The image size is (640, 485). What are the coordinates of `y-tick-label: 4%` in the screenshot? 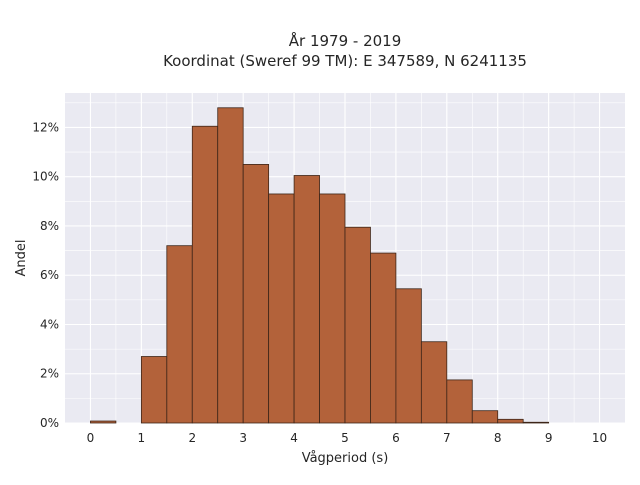 It's located at (49, 324).